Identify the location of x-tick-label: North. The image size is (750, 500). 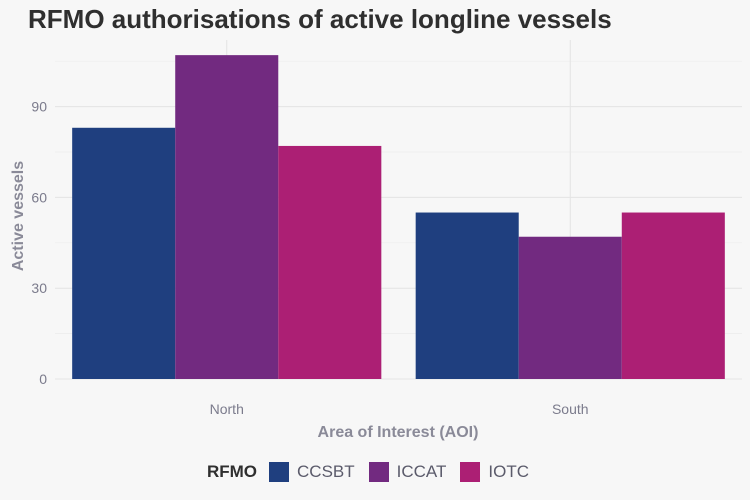
(227, 409).